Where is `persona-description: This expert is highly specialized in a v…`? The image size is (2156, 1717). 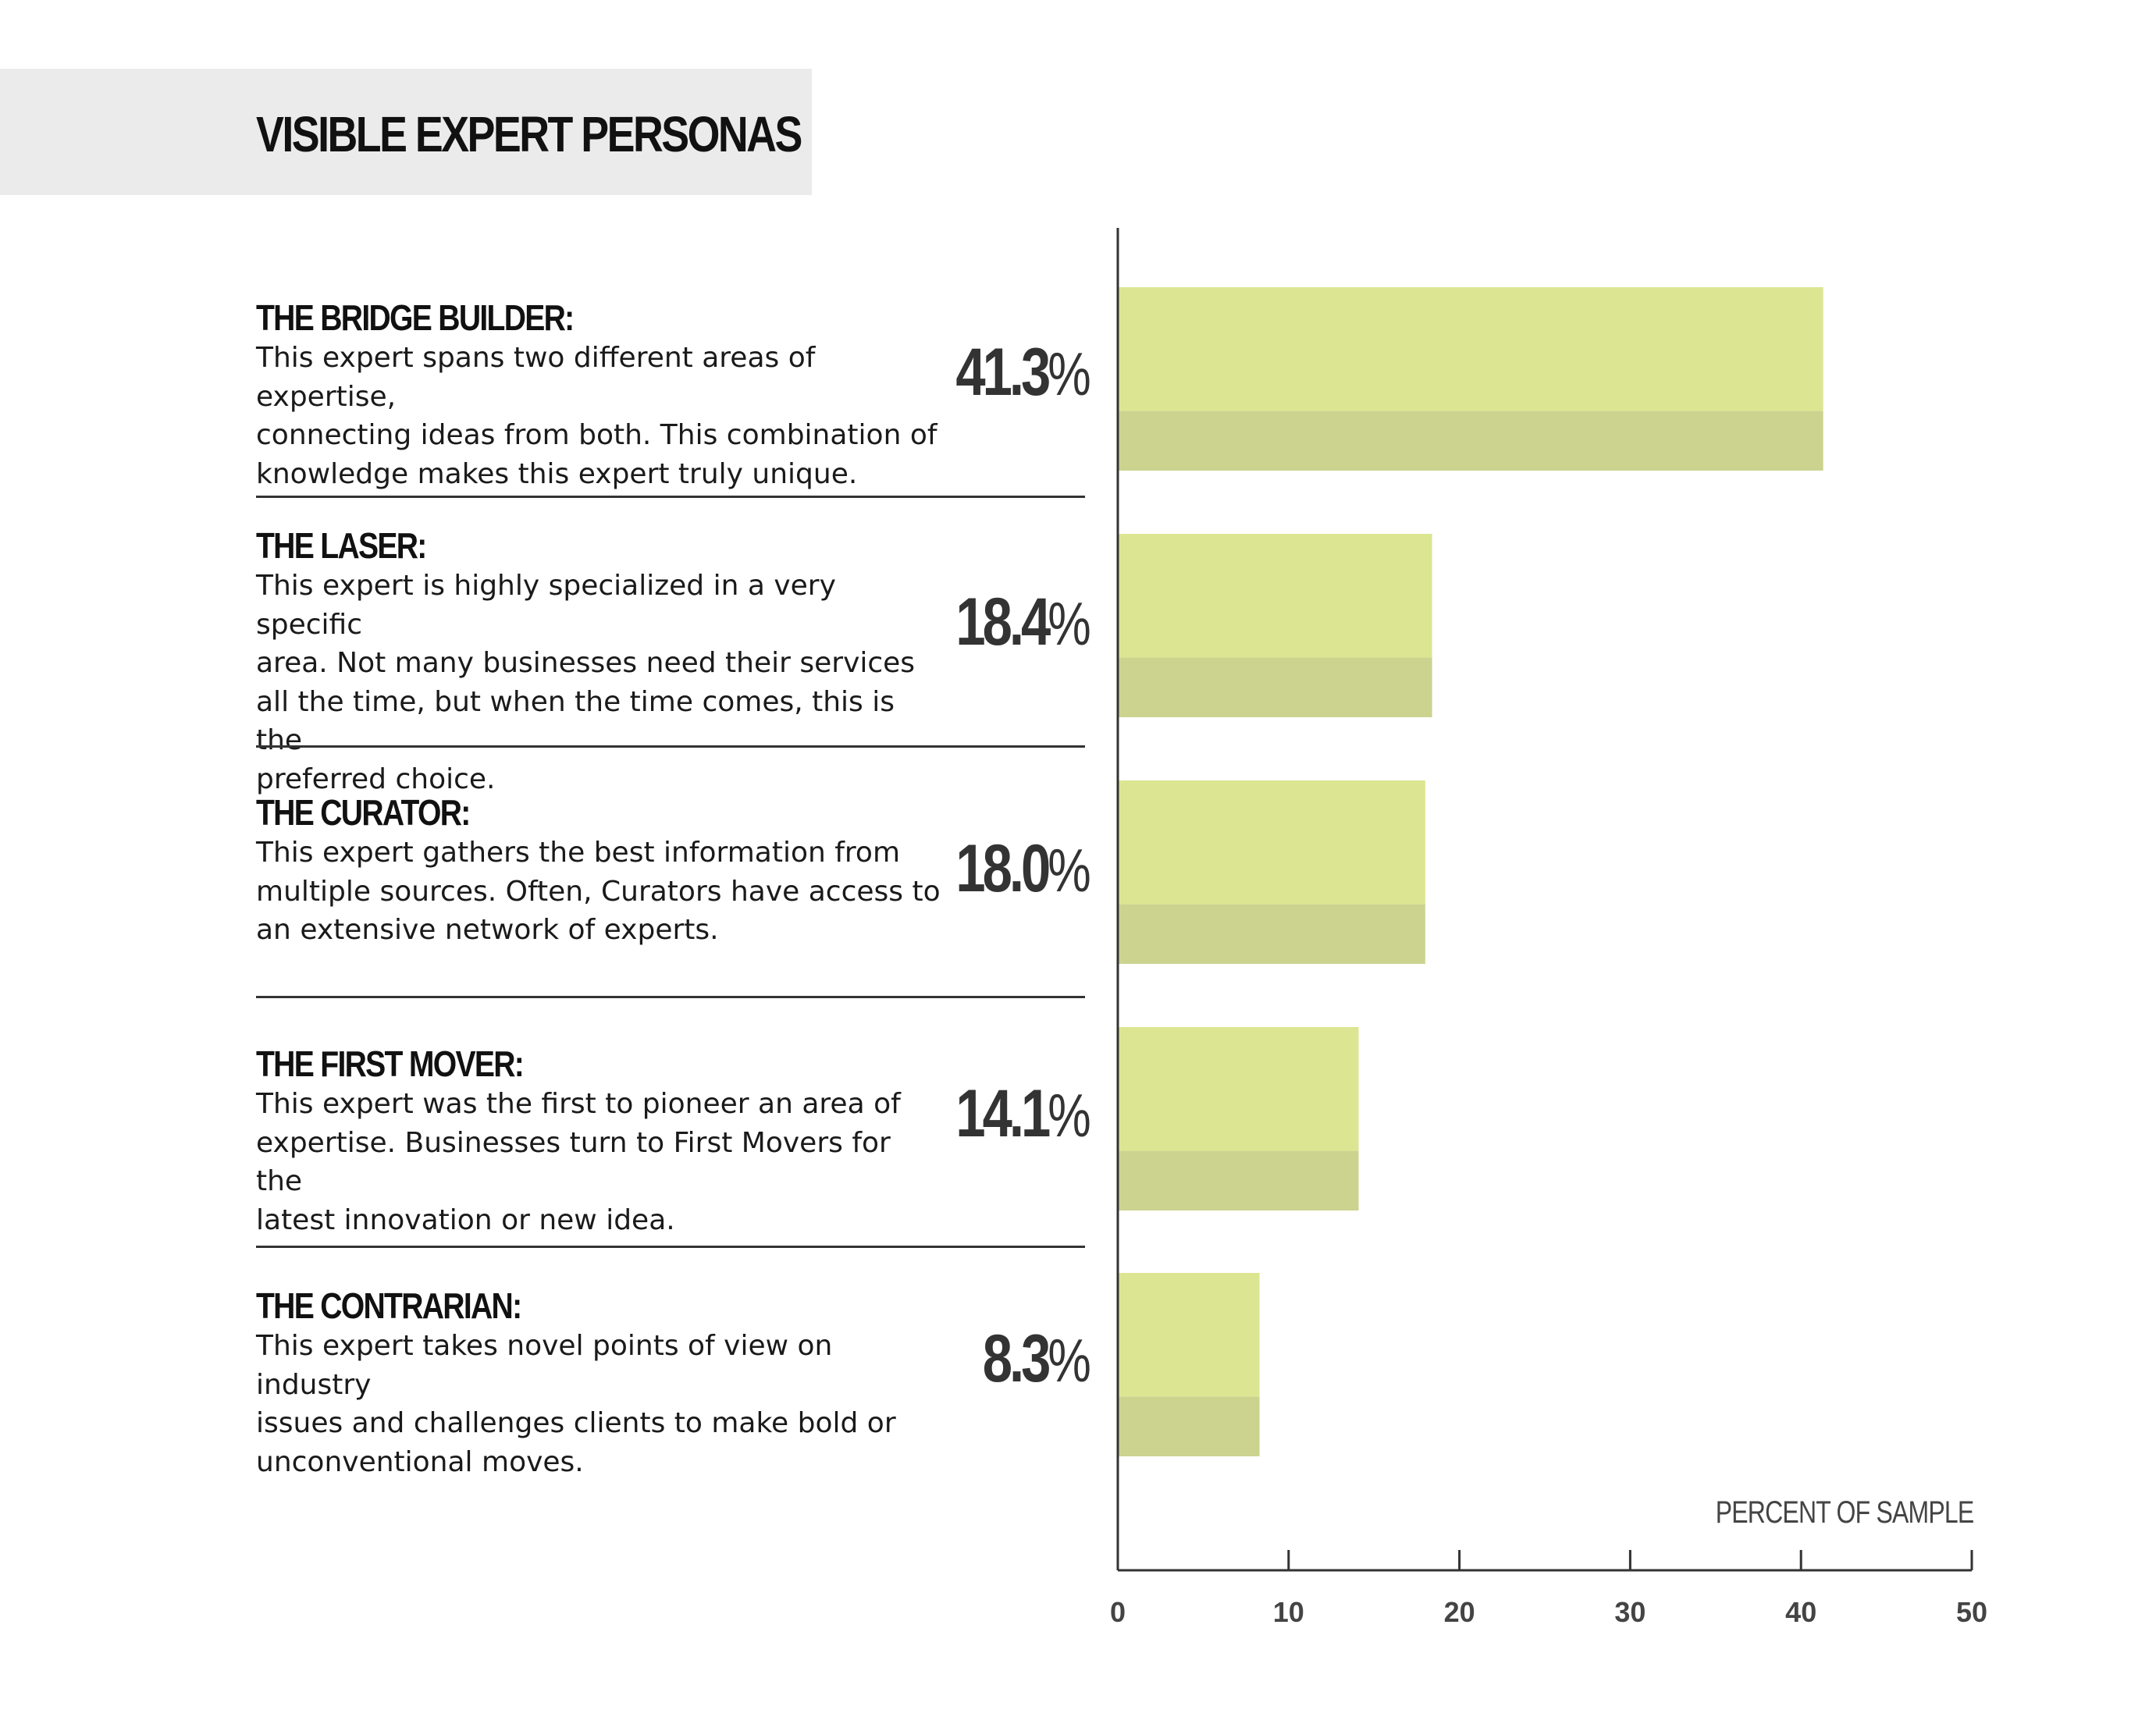 persona-description: This expert is highly specialized in a v… is located at coordinates (599, 682).